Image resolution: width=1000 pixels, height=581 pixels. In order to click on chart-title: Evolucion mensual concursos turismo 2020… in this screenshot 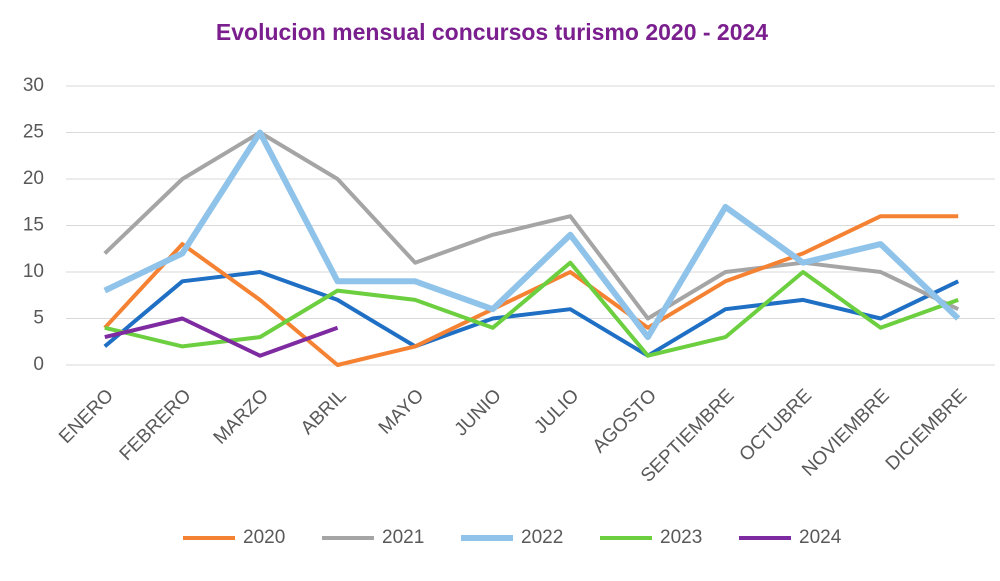, I will do `click(492, 32)`.